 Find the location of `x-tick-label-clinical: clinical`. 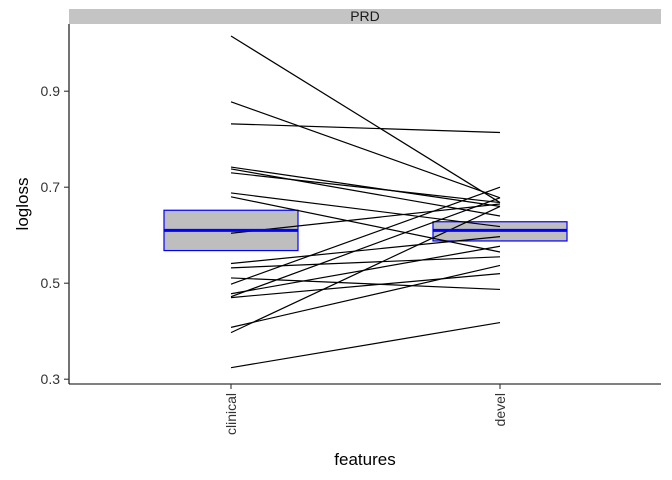

x-tick-label-clinical: clinical is located at coordinates (231, 414).